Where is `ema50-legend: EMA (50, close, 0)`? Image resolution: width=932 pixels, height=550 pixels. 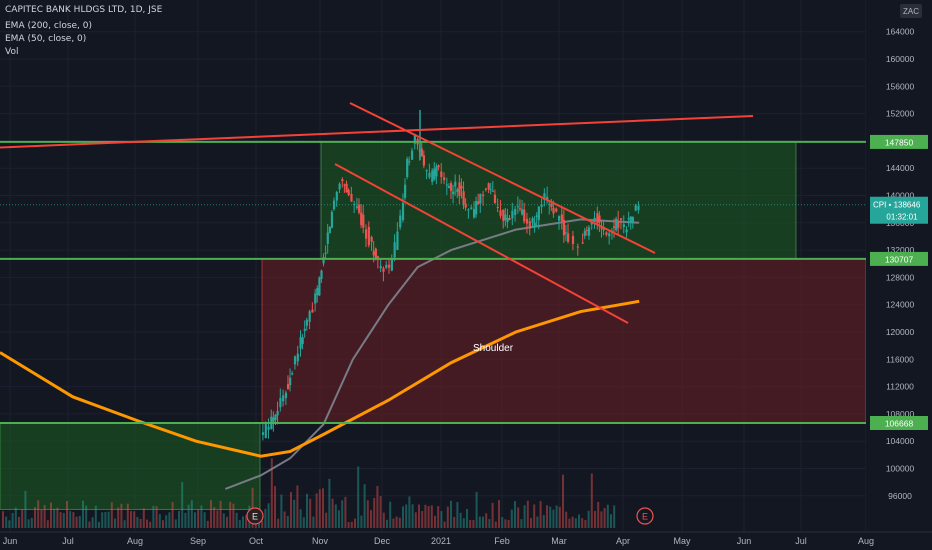 ema50-legend: EMA (50, close, 0) is located at coordinates (46, 39).